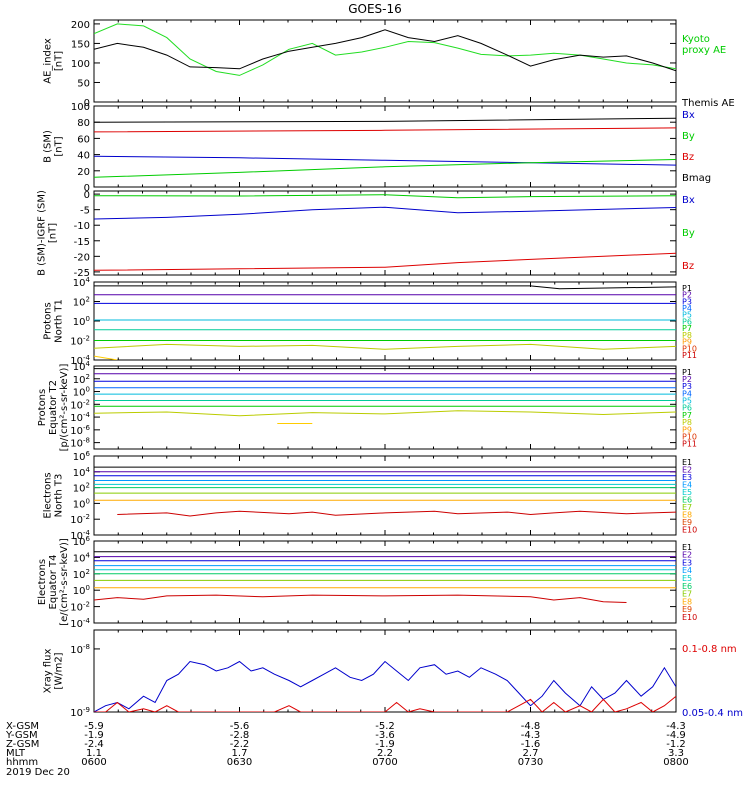 This screenshot has width=750, height=800. I want to click on y-tick-label: 10⁻², so click(80, 341).